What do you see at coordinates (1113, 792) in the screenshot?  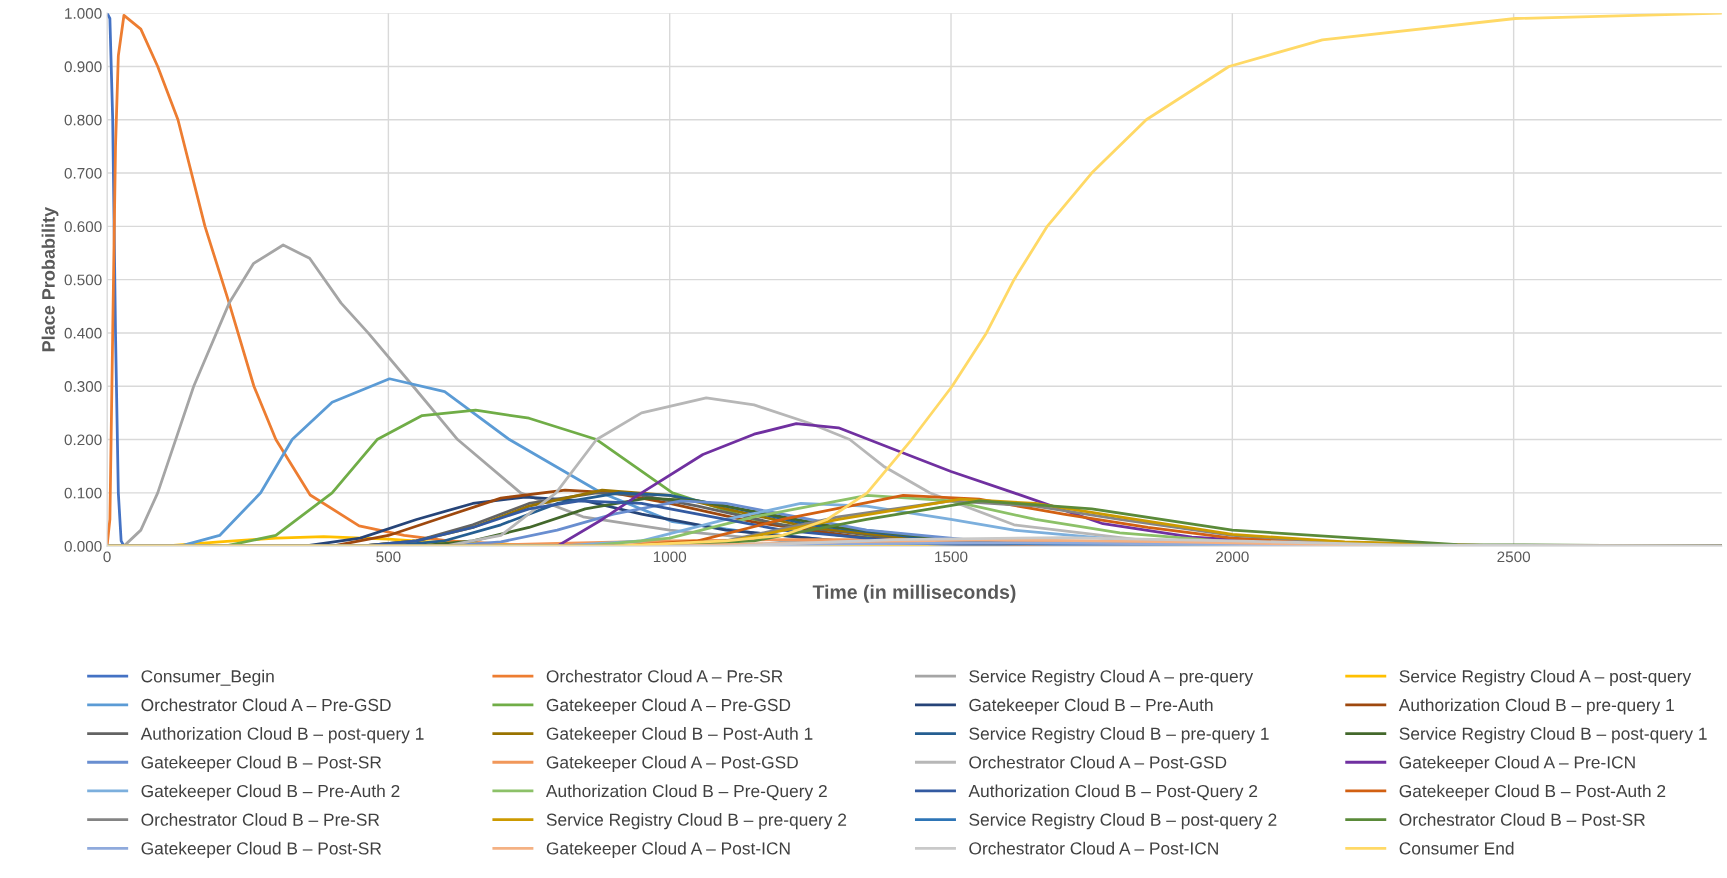 I see `legend-label: Authorization Cloud B – Post-Query 2` at bounding box center [1113, 792].